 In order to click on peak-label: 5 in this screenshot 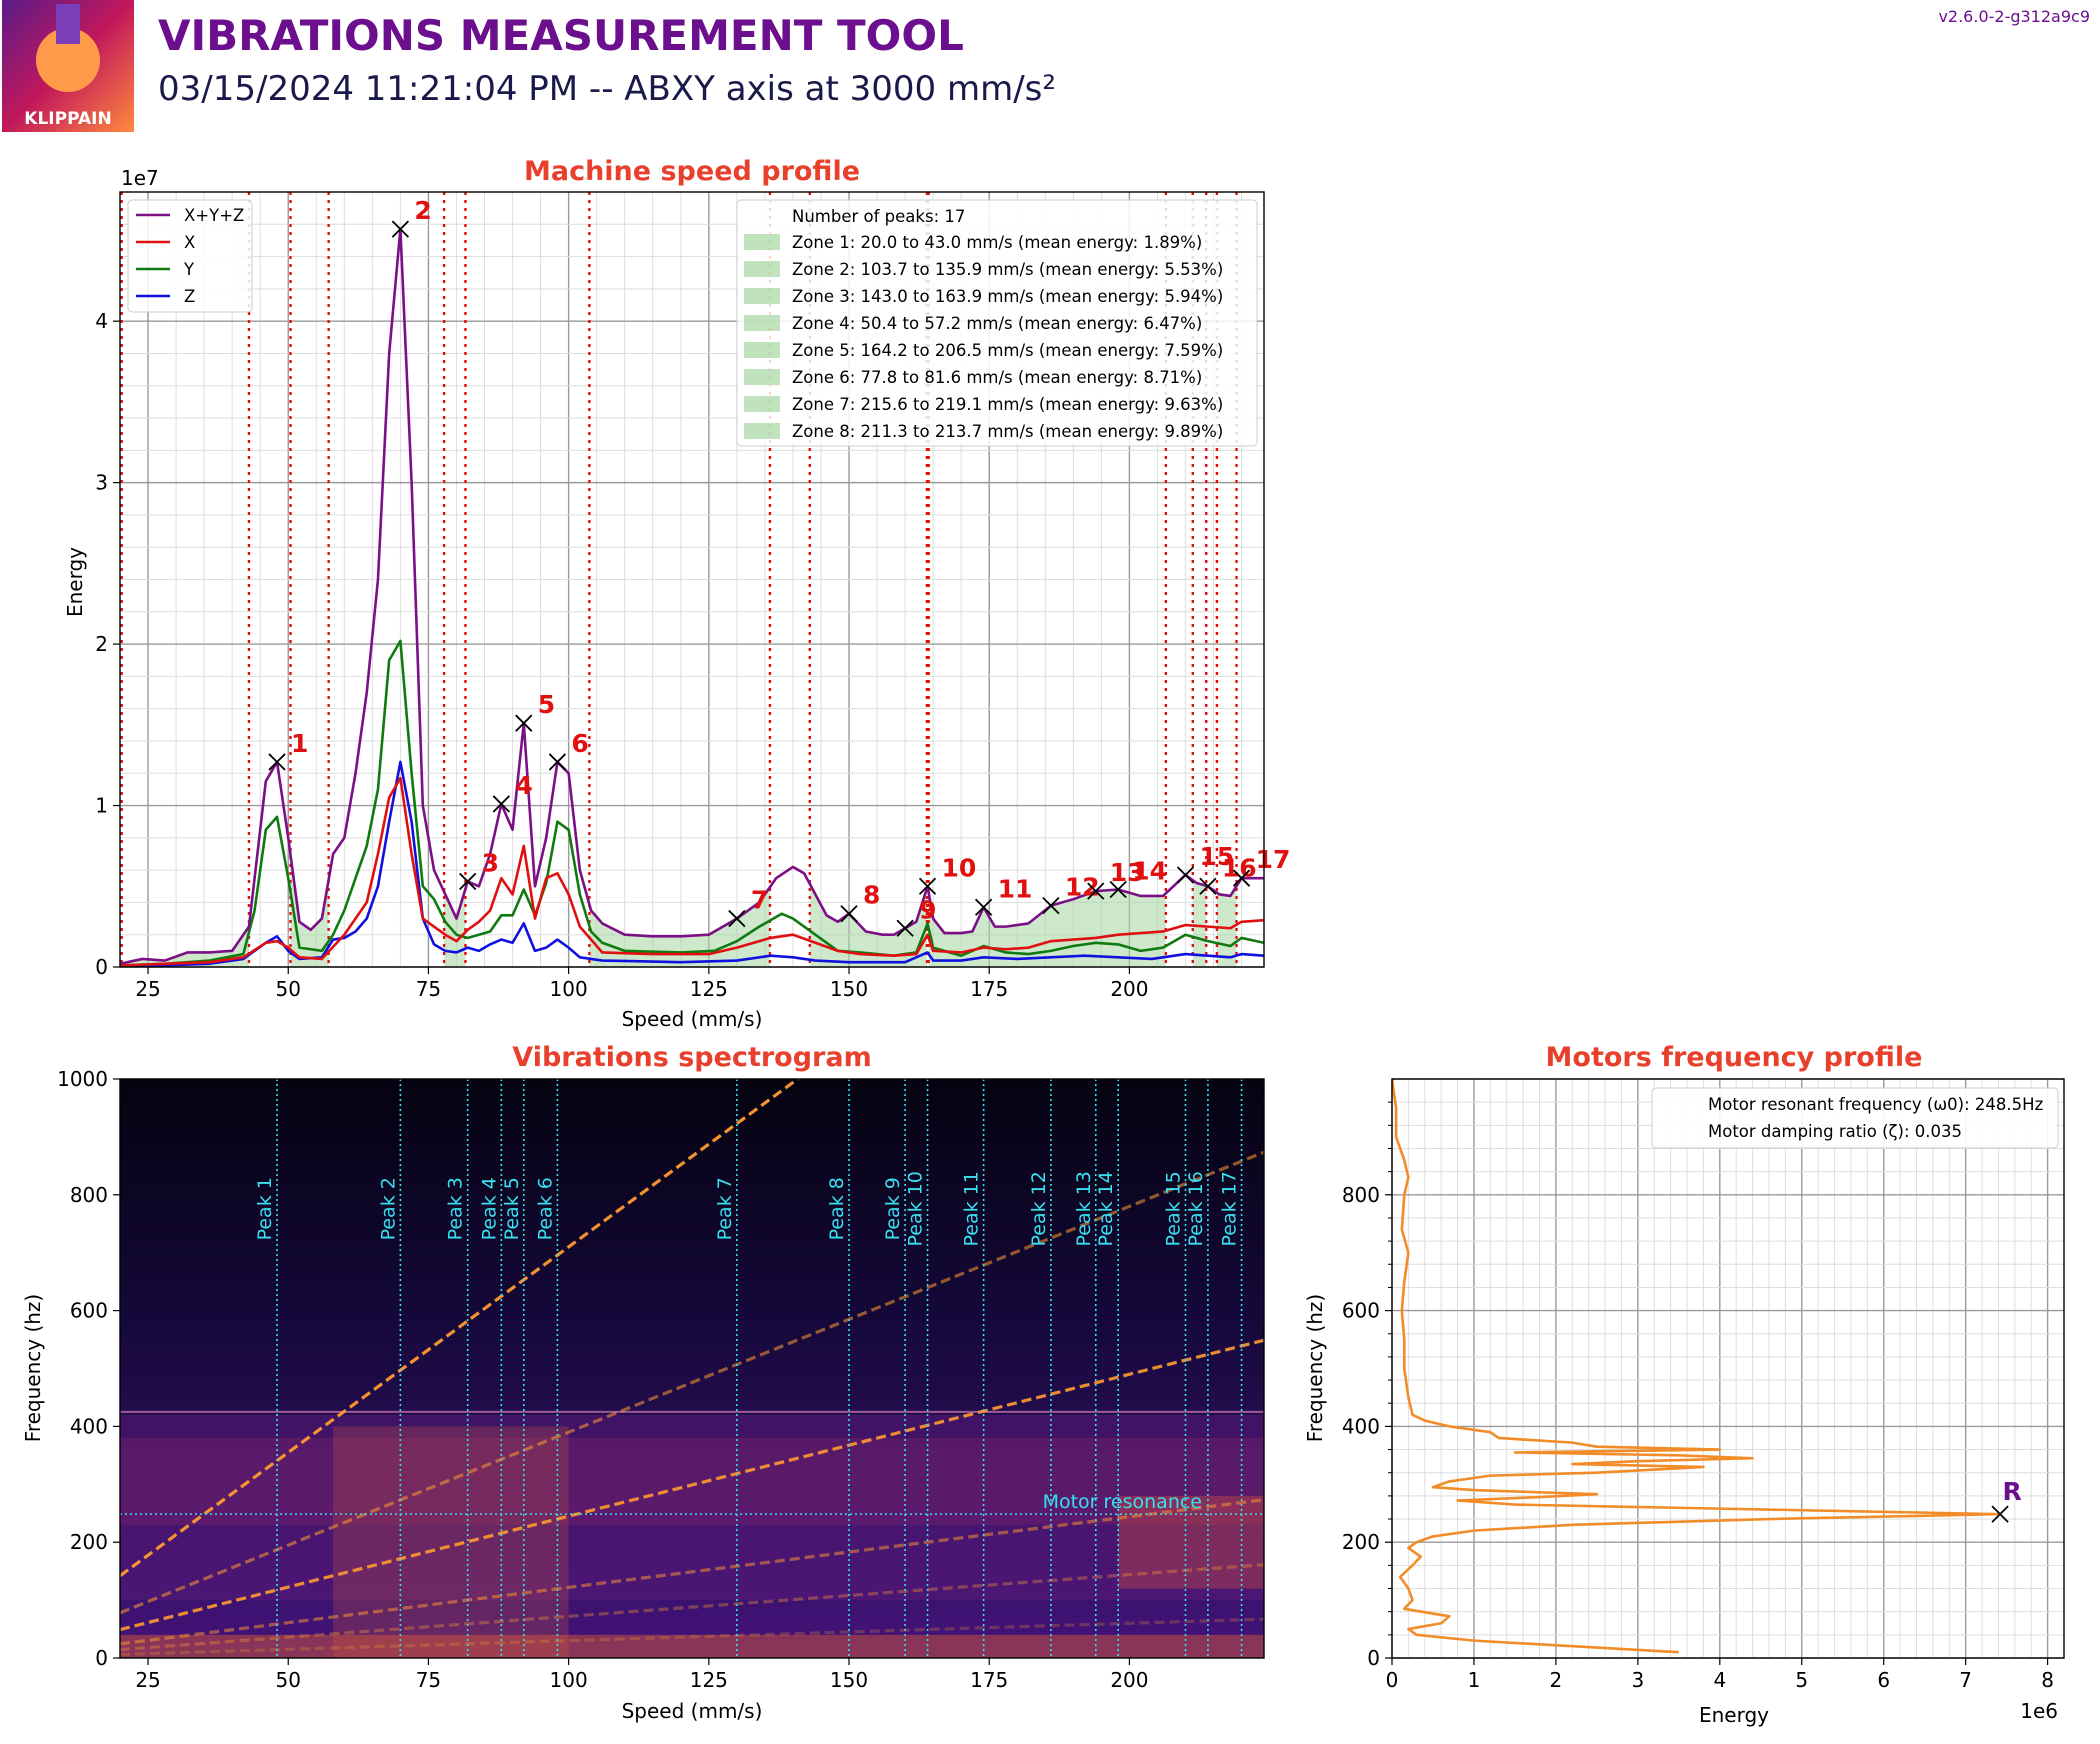, I will do `click(546, 704)`.